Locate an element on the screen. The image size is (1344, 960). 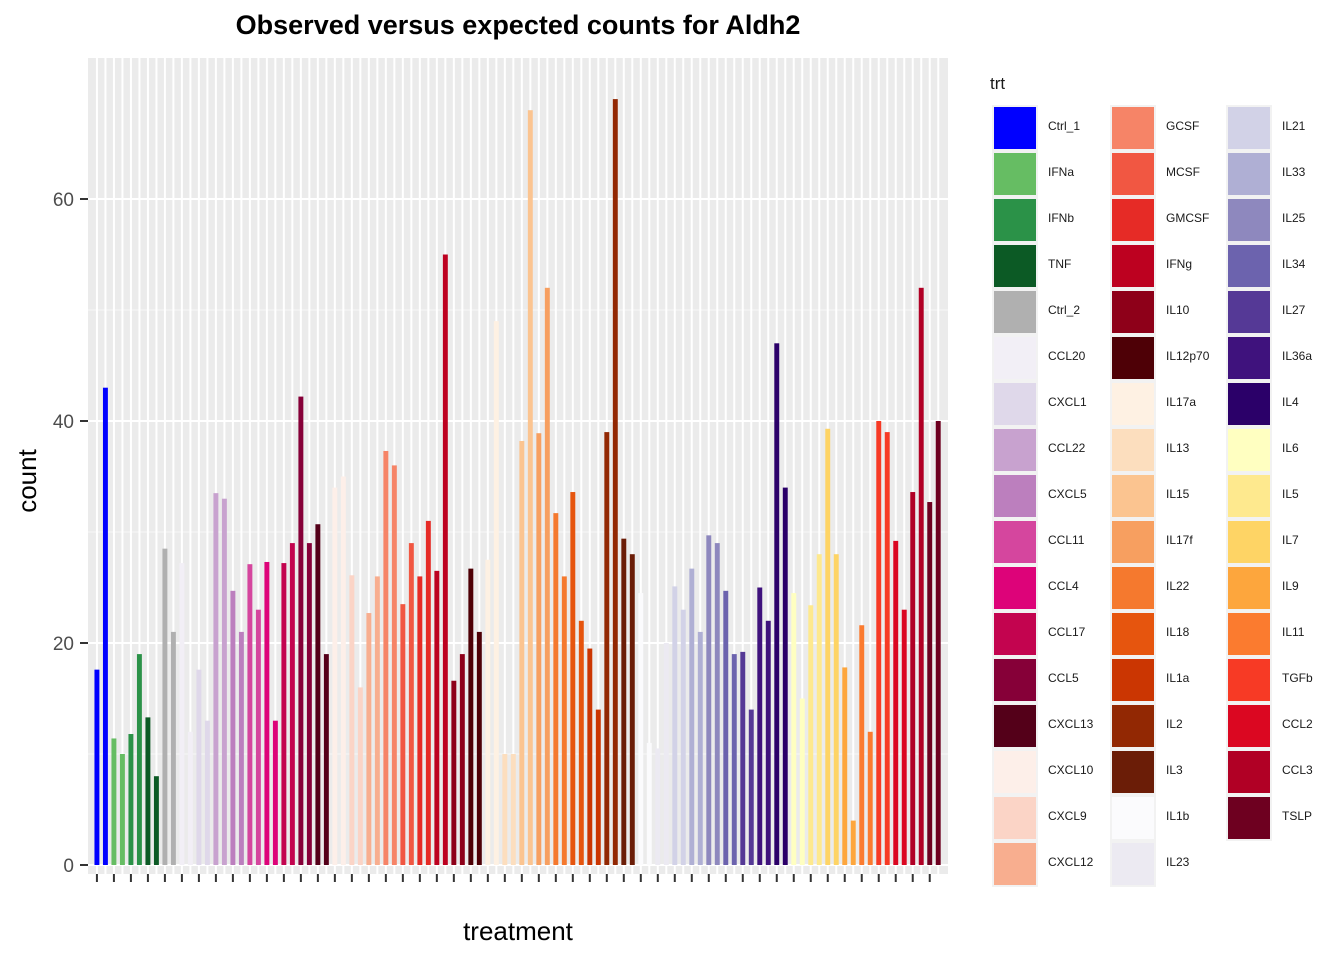
y-tick-label: 40 is located at coordinates (63, 422).